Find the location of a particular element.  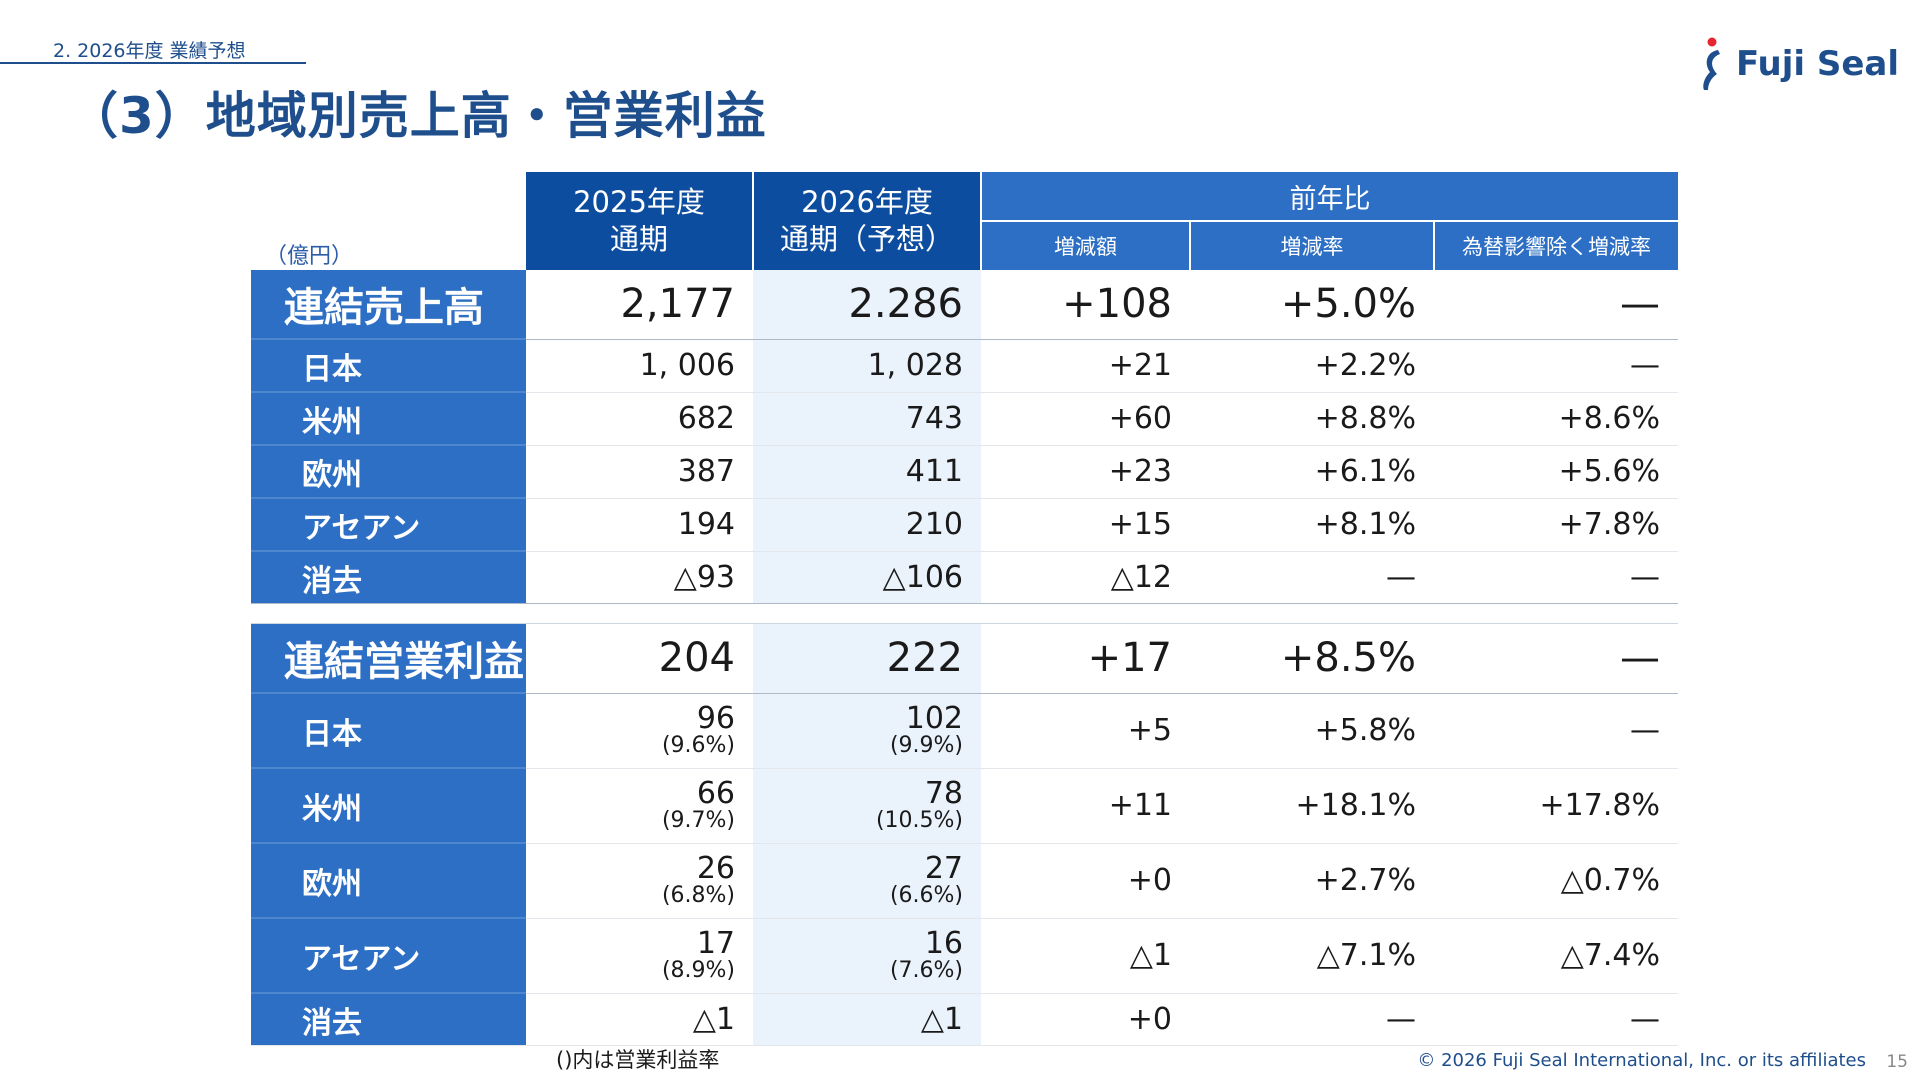

value-2025-cell: 96 (9.6%) is located at coordinates (639, 731).